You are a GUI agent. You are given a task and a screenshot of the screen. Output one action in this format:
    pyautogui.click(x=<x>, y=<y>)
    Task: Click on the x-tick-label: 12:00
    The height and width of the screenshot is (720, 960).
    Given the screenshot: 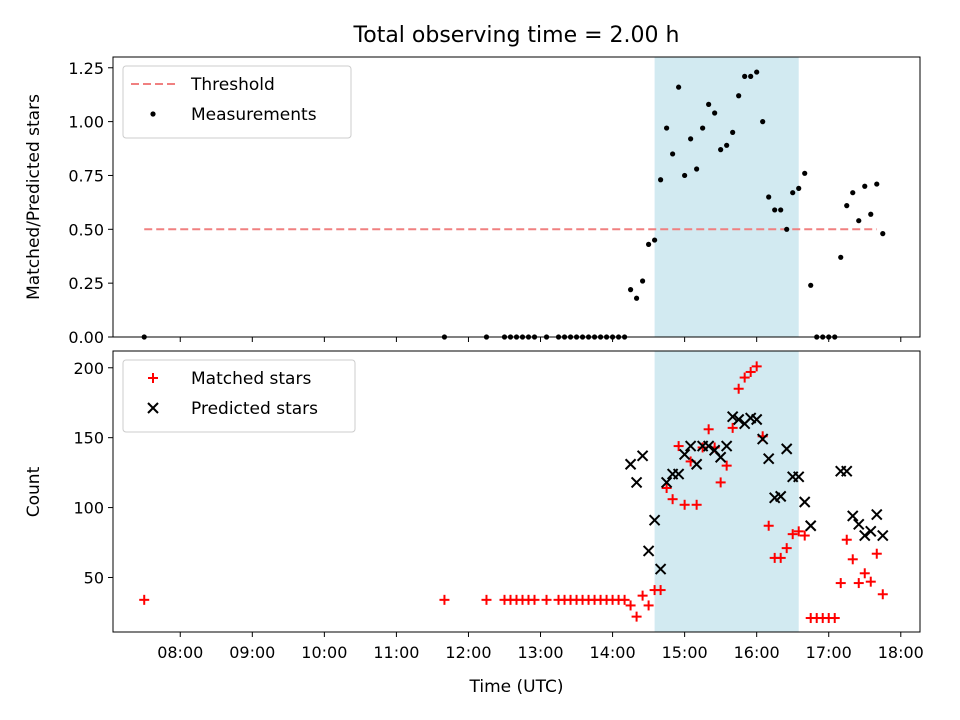 What is the action you would take?
    pyautogui.click(x=468, y=652)
    